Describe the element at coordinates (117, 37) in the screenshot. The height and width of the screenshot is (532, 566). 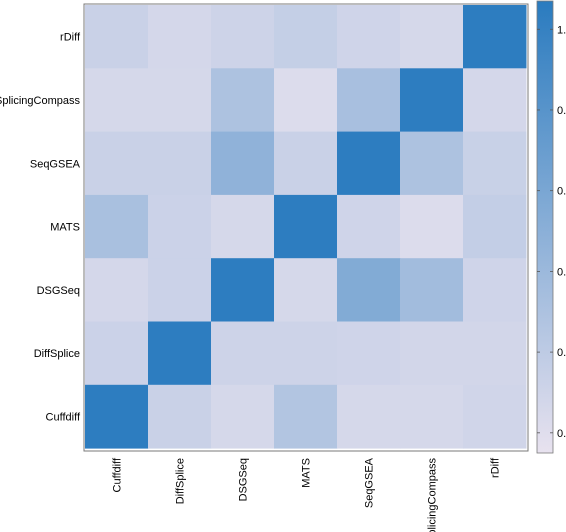
I see `heatmap-cell-rDiff-Cuffdiff` at that location.